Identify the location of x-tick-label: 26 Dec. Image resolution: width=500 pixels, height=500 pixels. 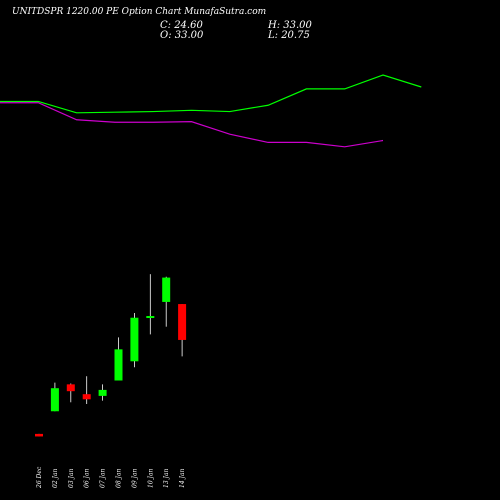
(39, 477).